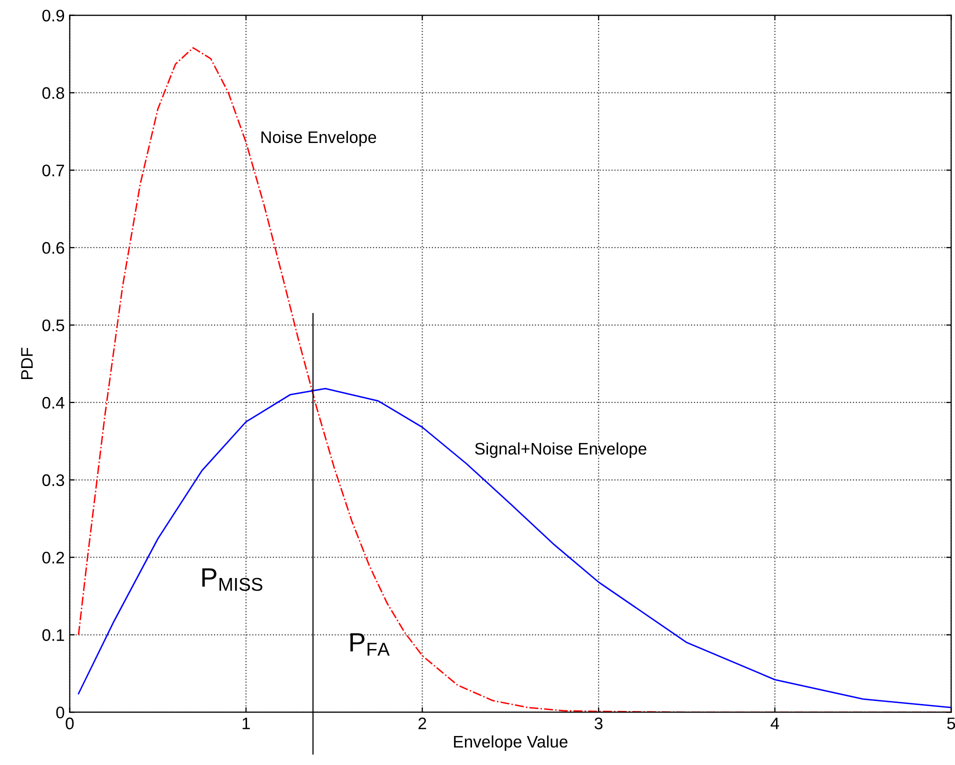  What do you see at coordinates (598, 724) in the screenshot?
I see `x-tick-label: 3` at bounding box center [598, 724].